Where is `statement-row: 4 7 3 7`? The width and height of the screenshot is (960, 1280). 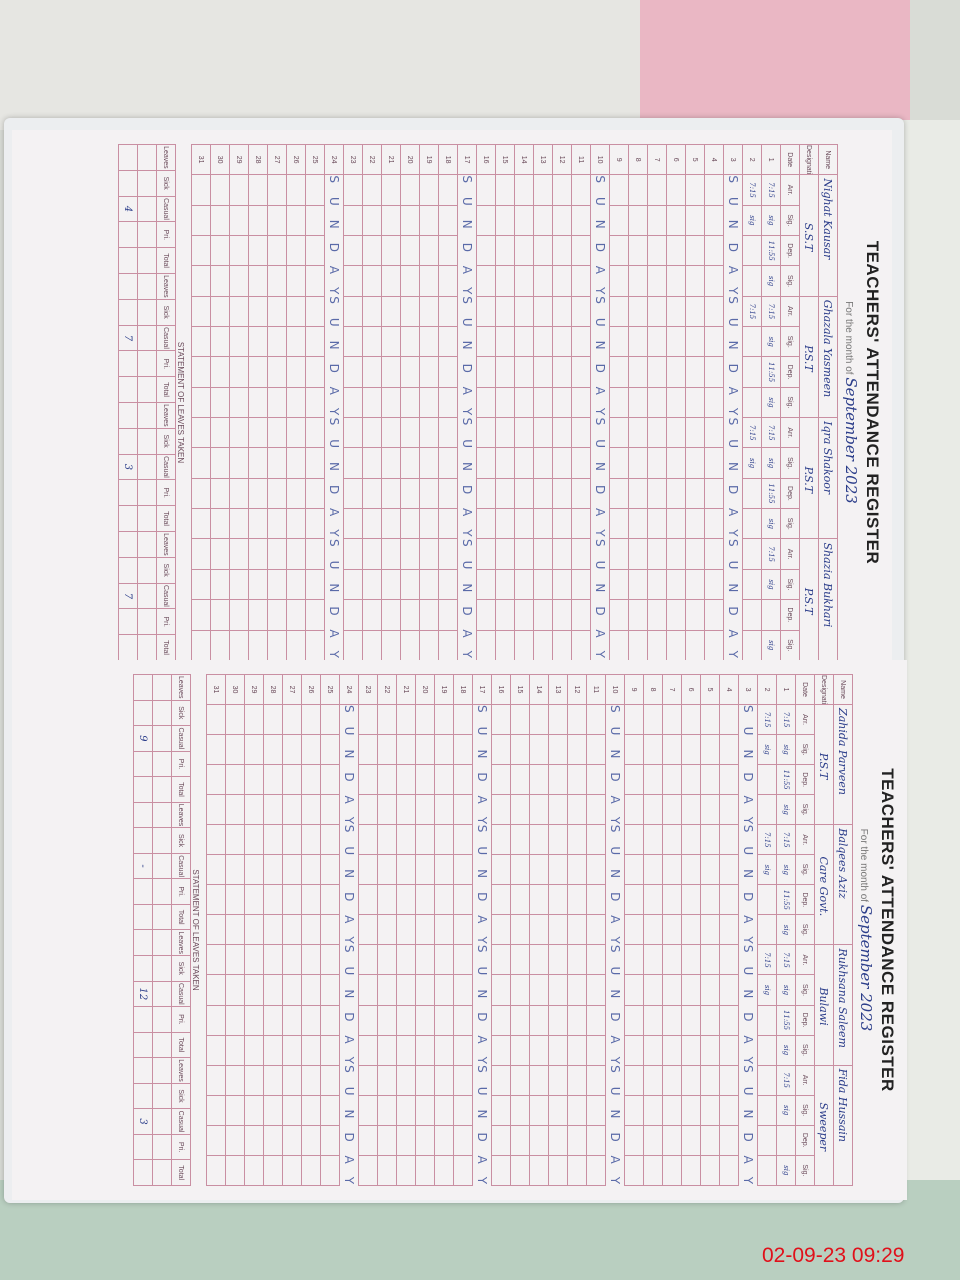
statement-row: 4 7 3 7 is located at coordinates (128, 402).